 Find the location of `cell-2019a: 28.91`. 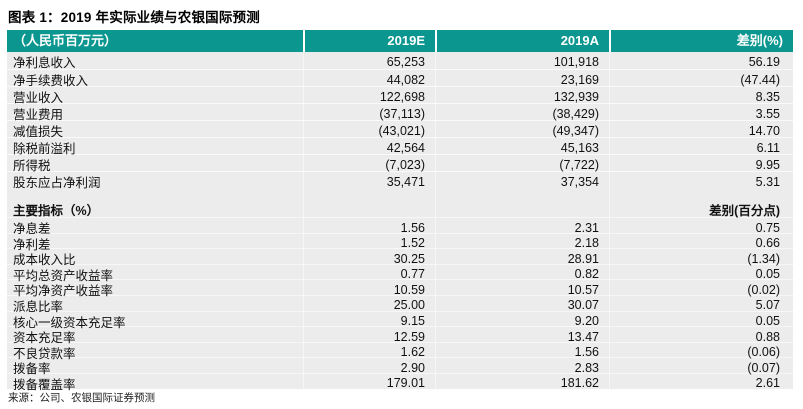

cell-2019a: 28.91 is located at coordinates (583, 258).